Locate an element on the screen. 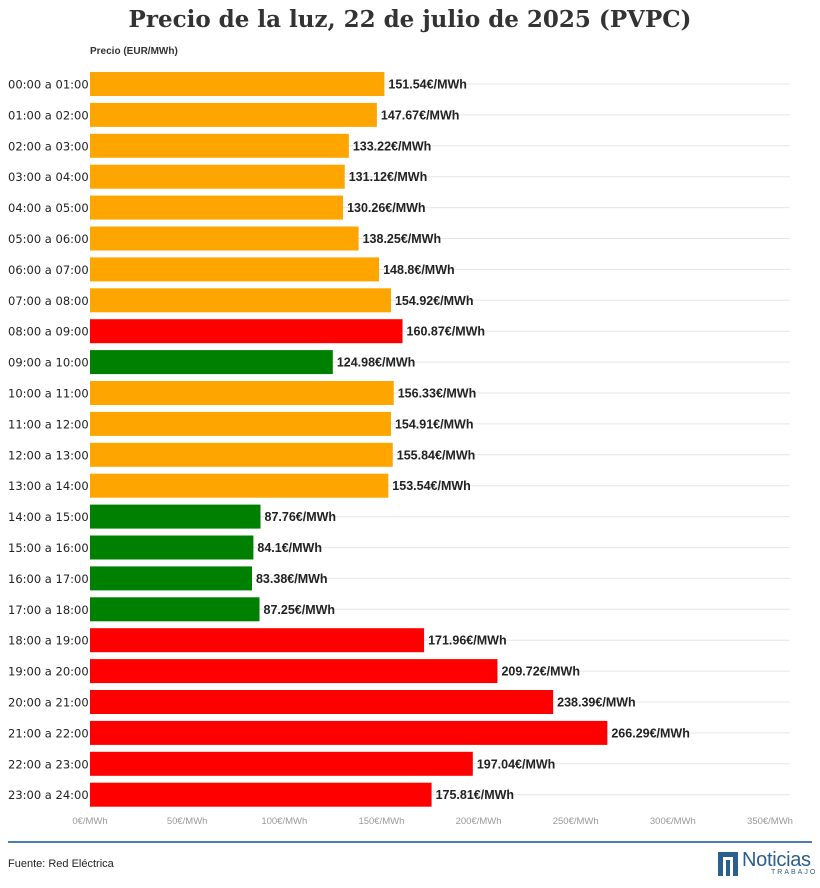 Image resolution: width=820 pixels, height=888 pixels. bar-value-label: 154.91€/MWh is located at coordinates (434, 424).